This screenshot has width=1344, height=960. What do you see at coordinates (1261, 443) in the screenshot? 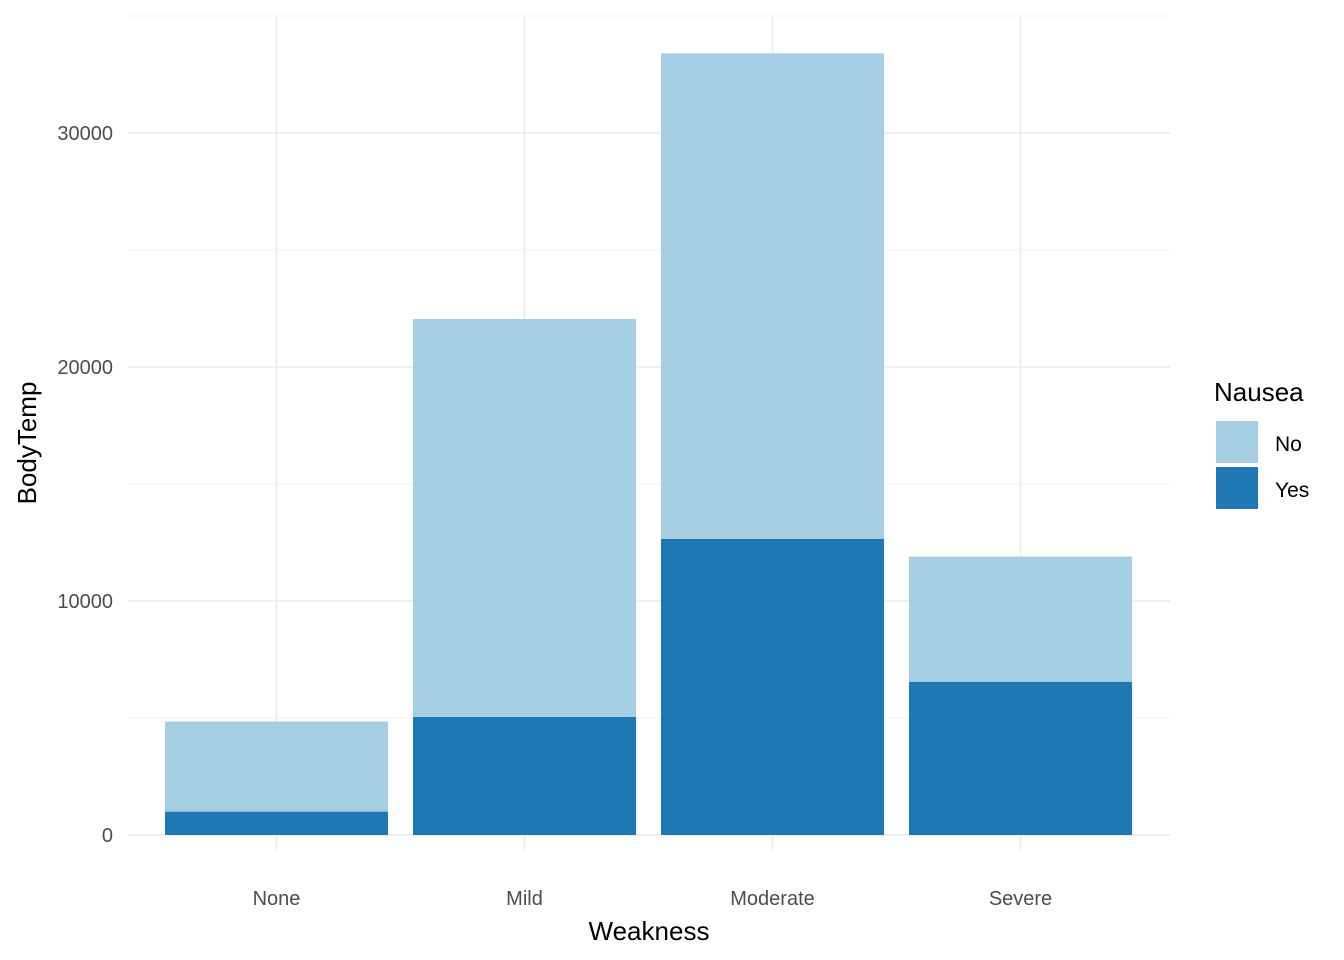
I see `legend: Nausea No Yes` at bounding box center [1261, 443].